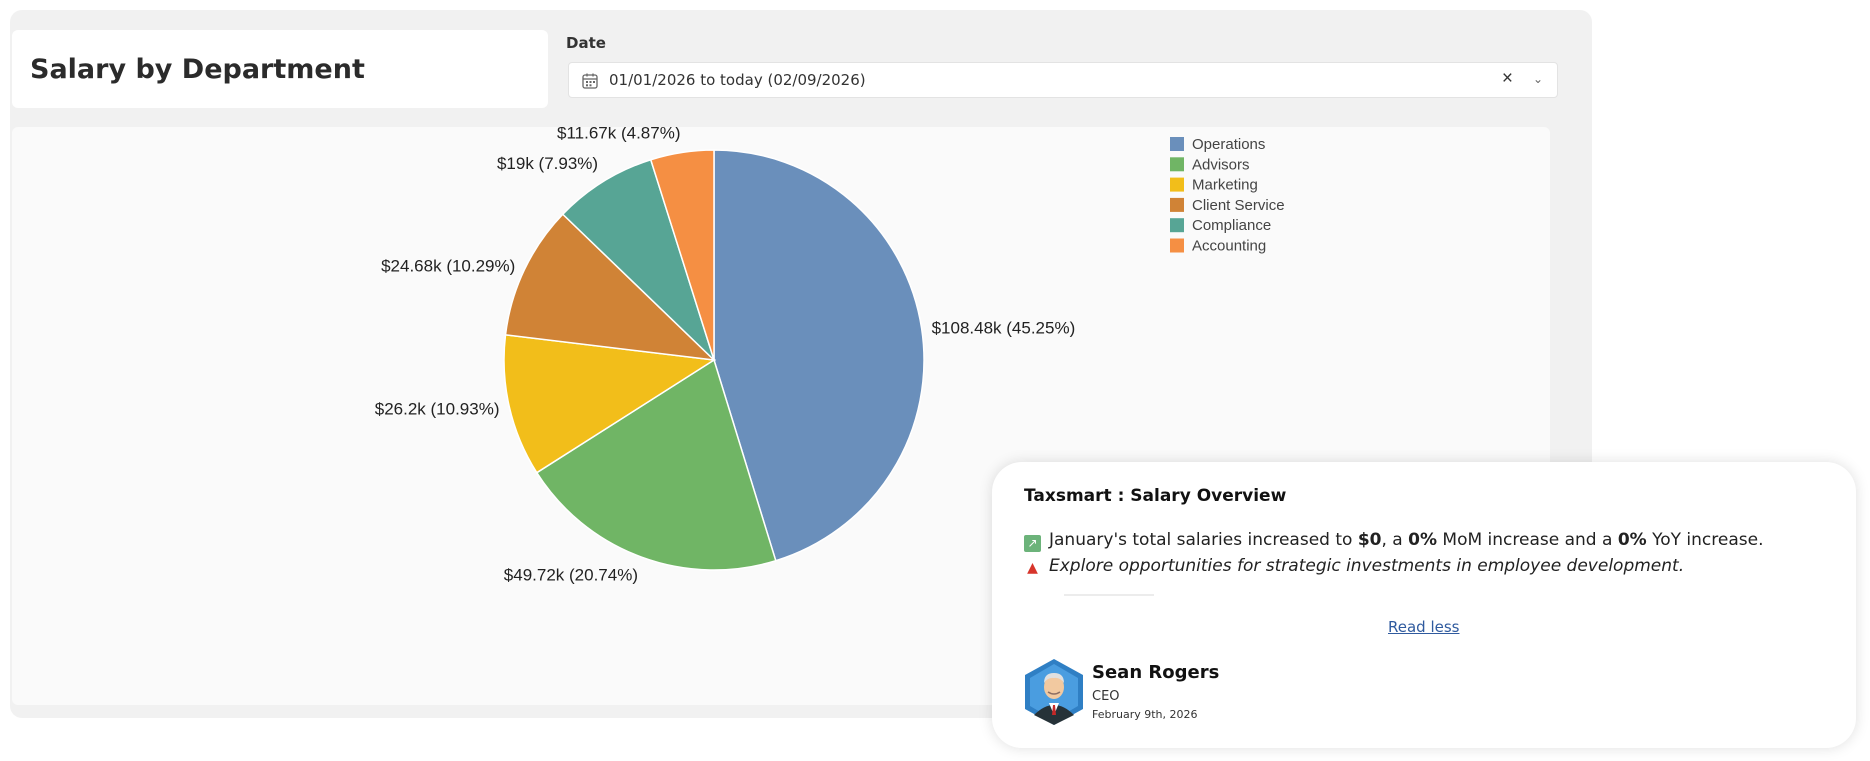  Describe the element at coordinates (1527, 540) in the screenshot. I see `insight-text-3: MoM increase and a` at that location.